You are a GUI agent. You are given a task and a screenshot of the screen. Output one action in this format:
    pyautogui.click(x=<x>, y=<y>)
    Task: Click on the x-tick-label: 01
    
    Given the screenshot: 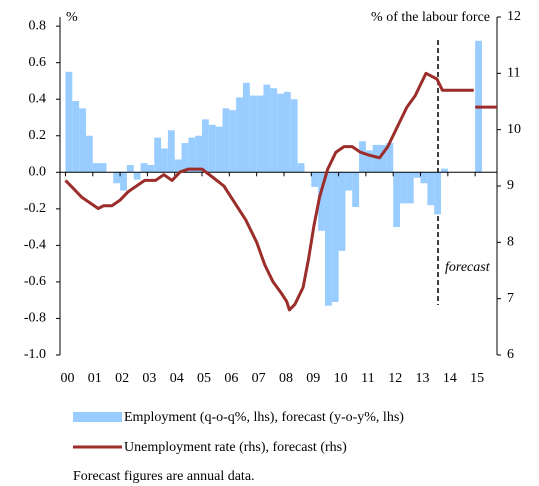 What is the action you would take?
    pyautogui.click(x=95, y=378)
    